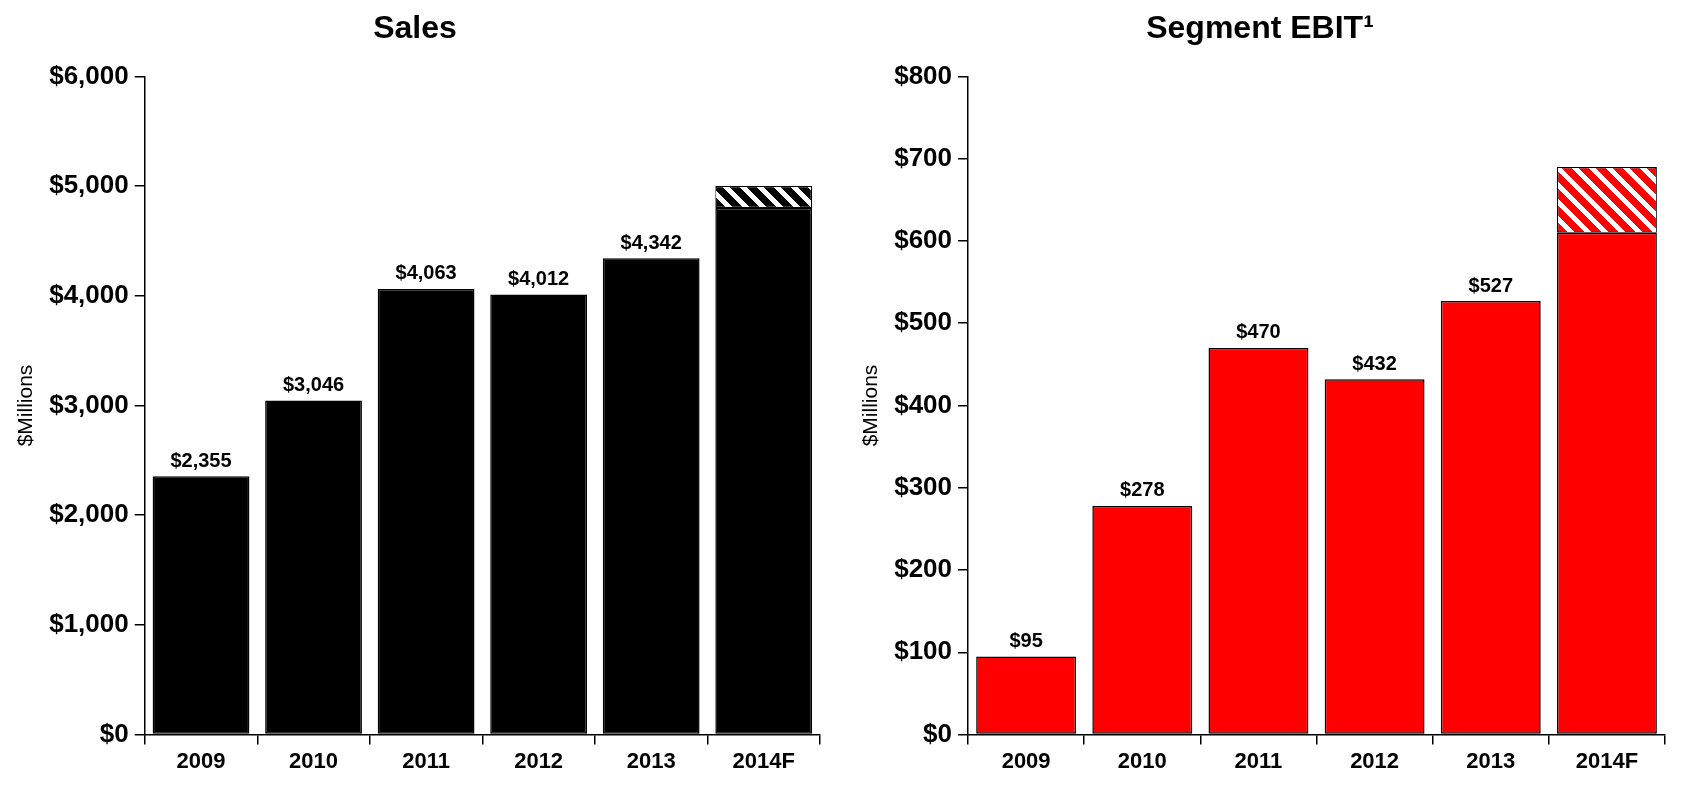 This screenshot has width=1691, height=789. I want to click on data-label: $4,342, so click(651, 241).